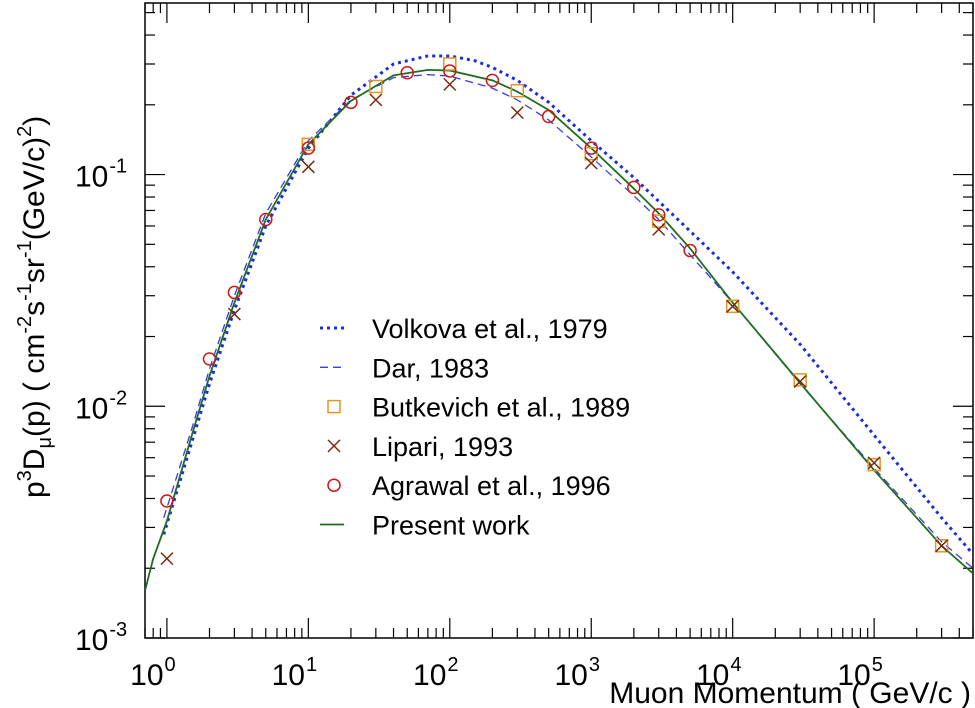  I want to click on x-tick-label: 10², so click(436, 673).